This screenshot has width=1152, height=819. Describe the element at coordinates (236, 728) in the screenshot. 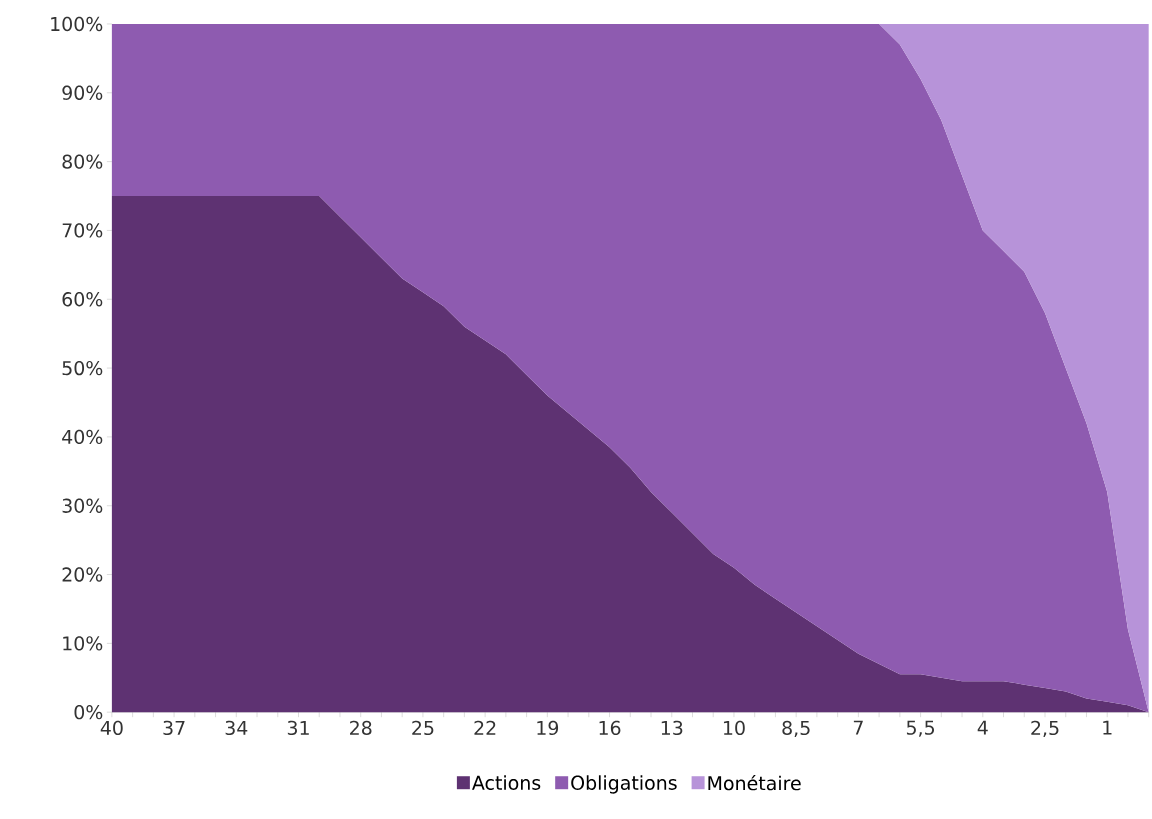

I see `x-tick-label: 34` at that location.